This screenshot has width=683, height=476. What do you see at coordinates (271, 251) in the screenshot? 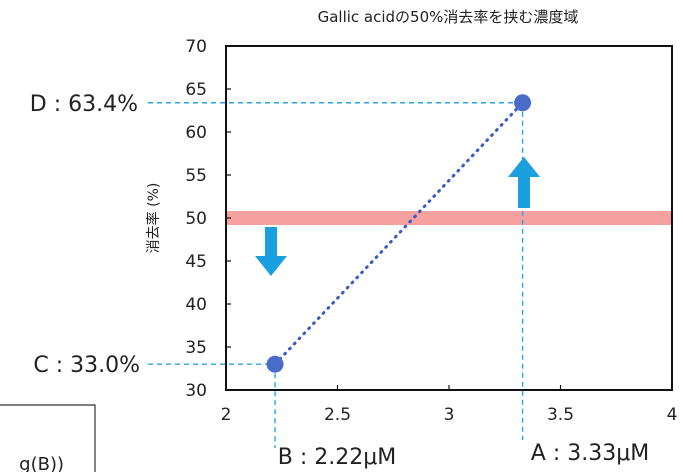
I see `down-arrow` at bounding box center [271, 251].